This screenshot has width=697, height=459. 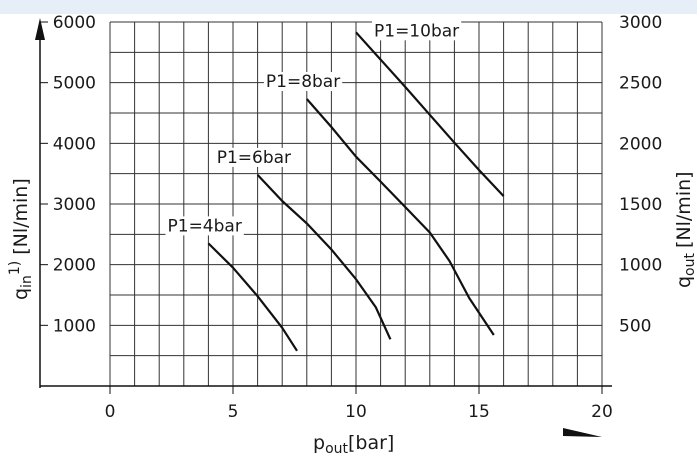 I want to click on x-tick-label: 0, so click(x=110, y=412).